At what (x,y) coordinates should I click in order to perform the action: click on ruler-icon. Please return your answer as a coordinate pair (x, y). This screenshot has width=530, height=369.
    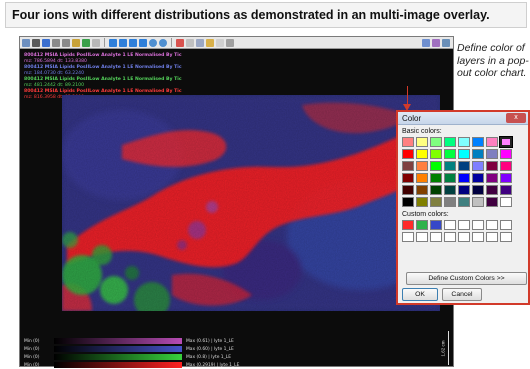
    Looking at the image, I should click on (180, 42).